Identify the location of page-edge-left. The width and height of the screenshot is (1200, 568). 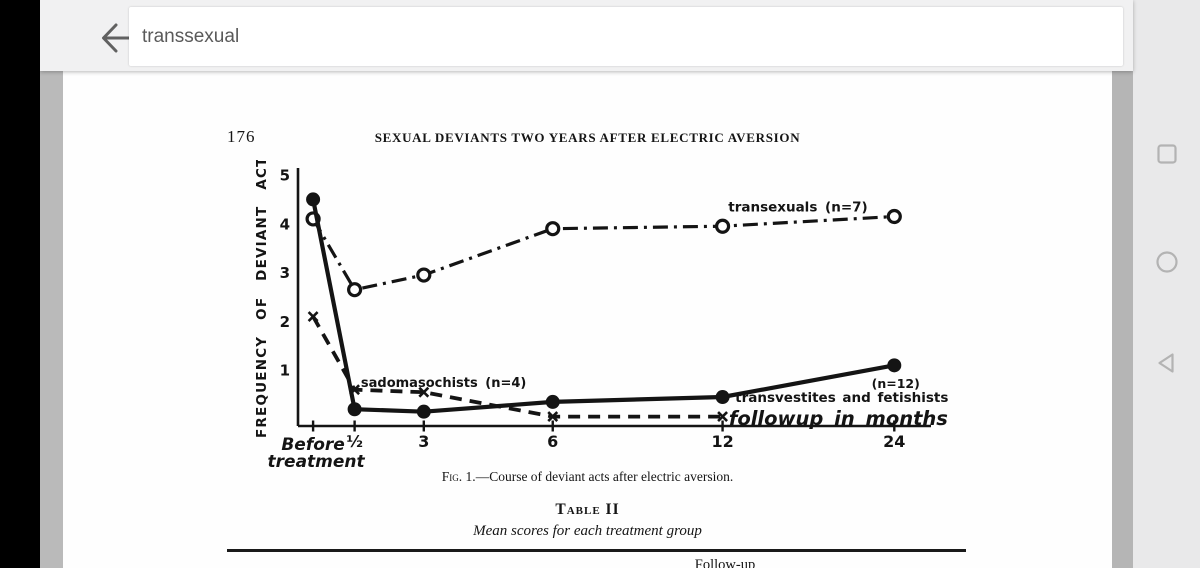
(51, 319).